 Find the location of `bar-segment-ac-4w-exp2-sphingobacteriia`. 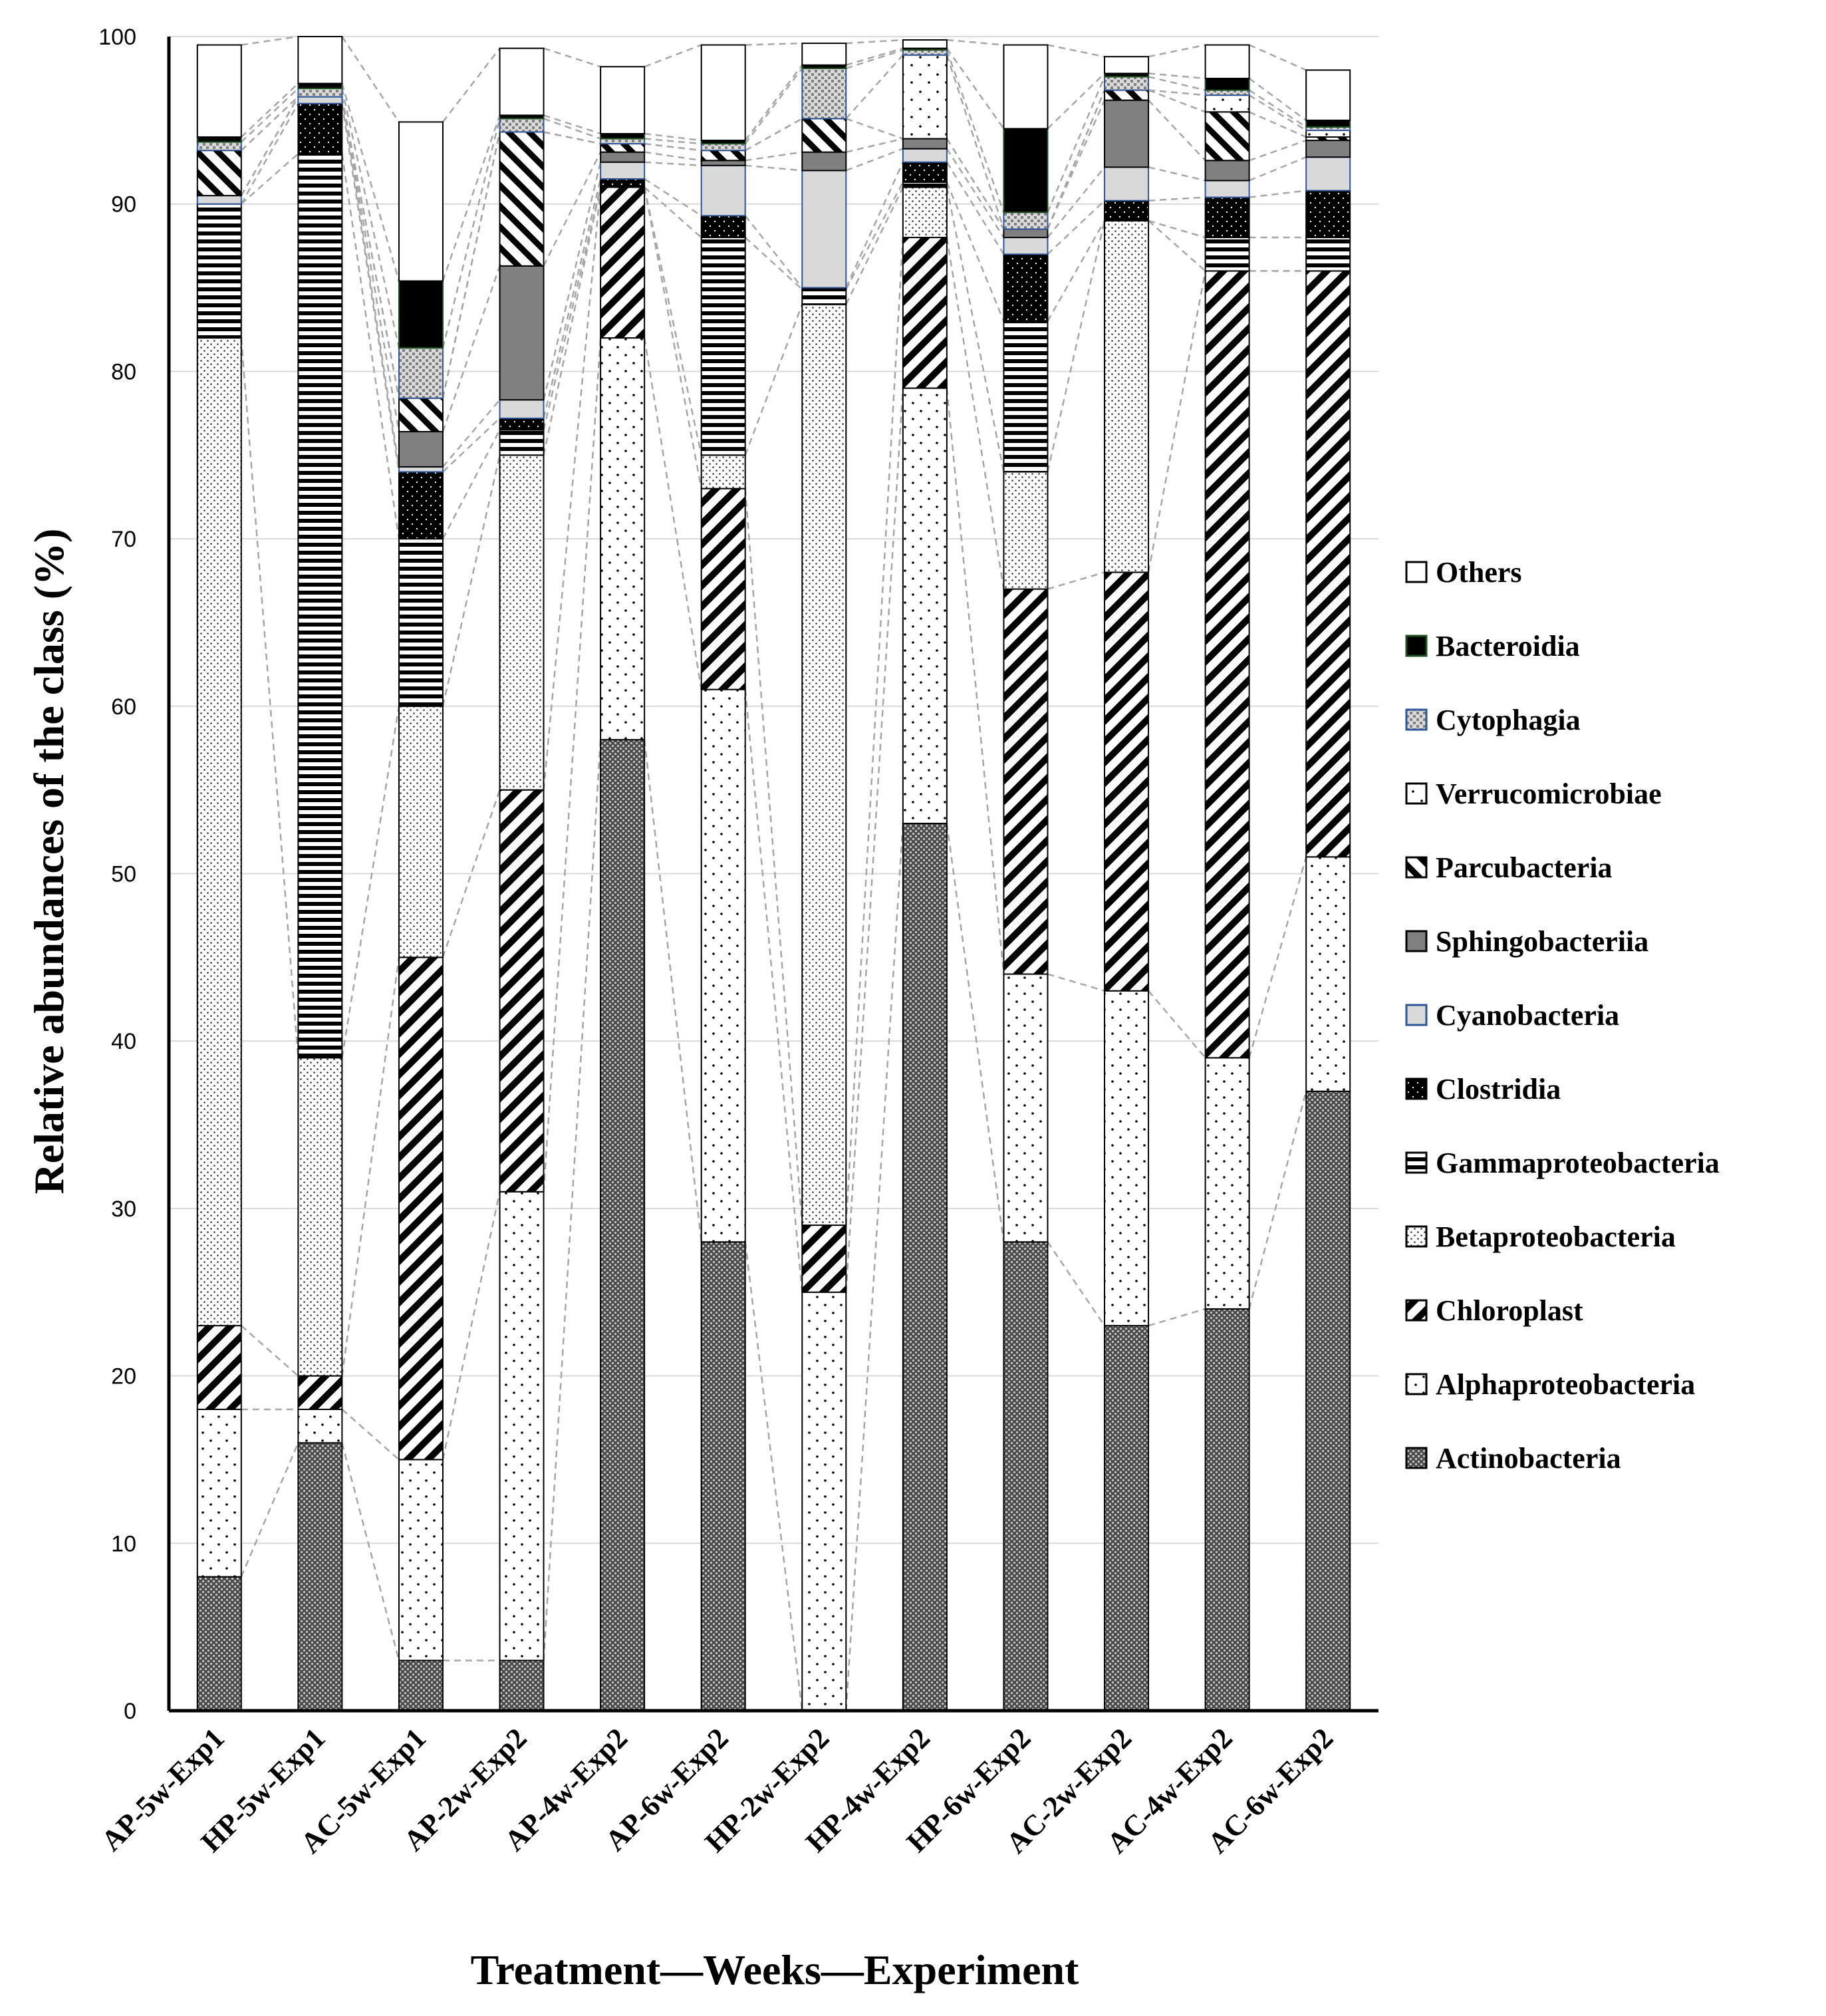

bar-segment-ac-4w-exp2-sphingobacteriia is located at coordinates (1227, 171).